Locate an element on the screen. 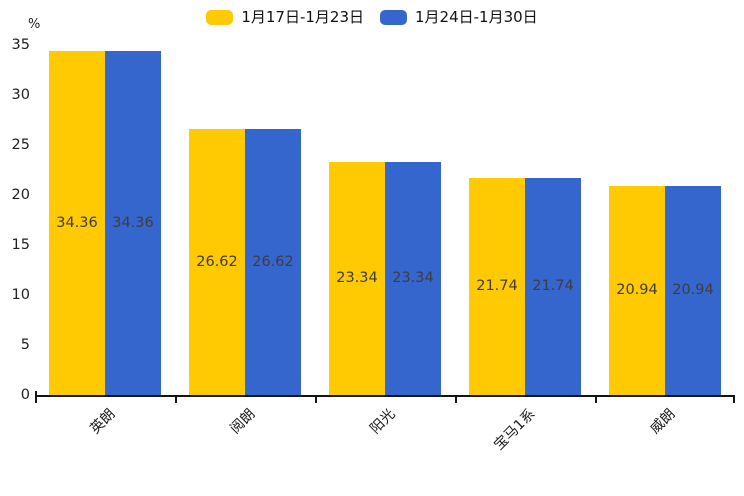 This screenshot has width=744, height=496. bar-series-2-宝马1系: 21.74 is located at coordinates (553, 286).